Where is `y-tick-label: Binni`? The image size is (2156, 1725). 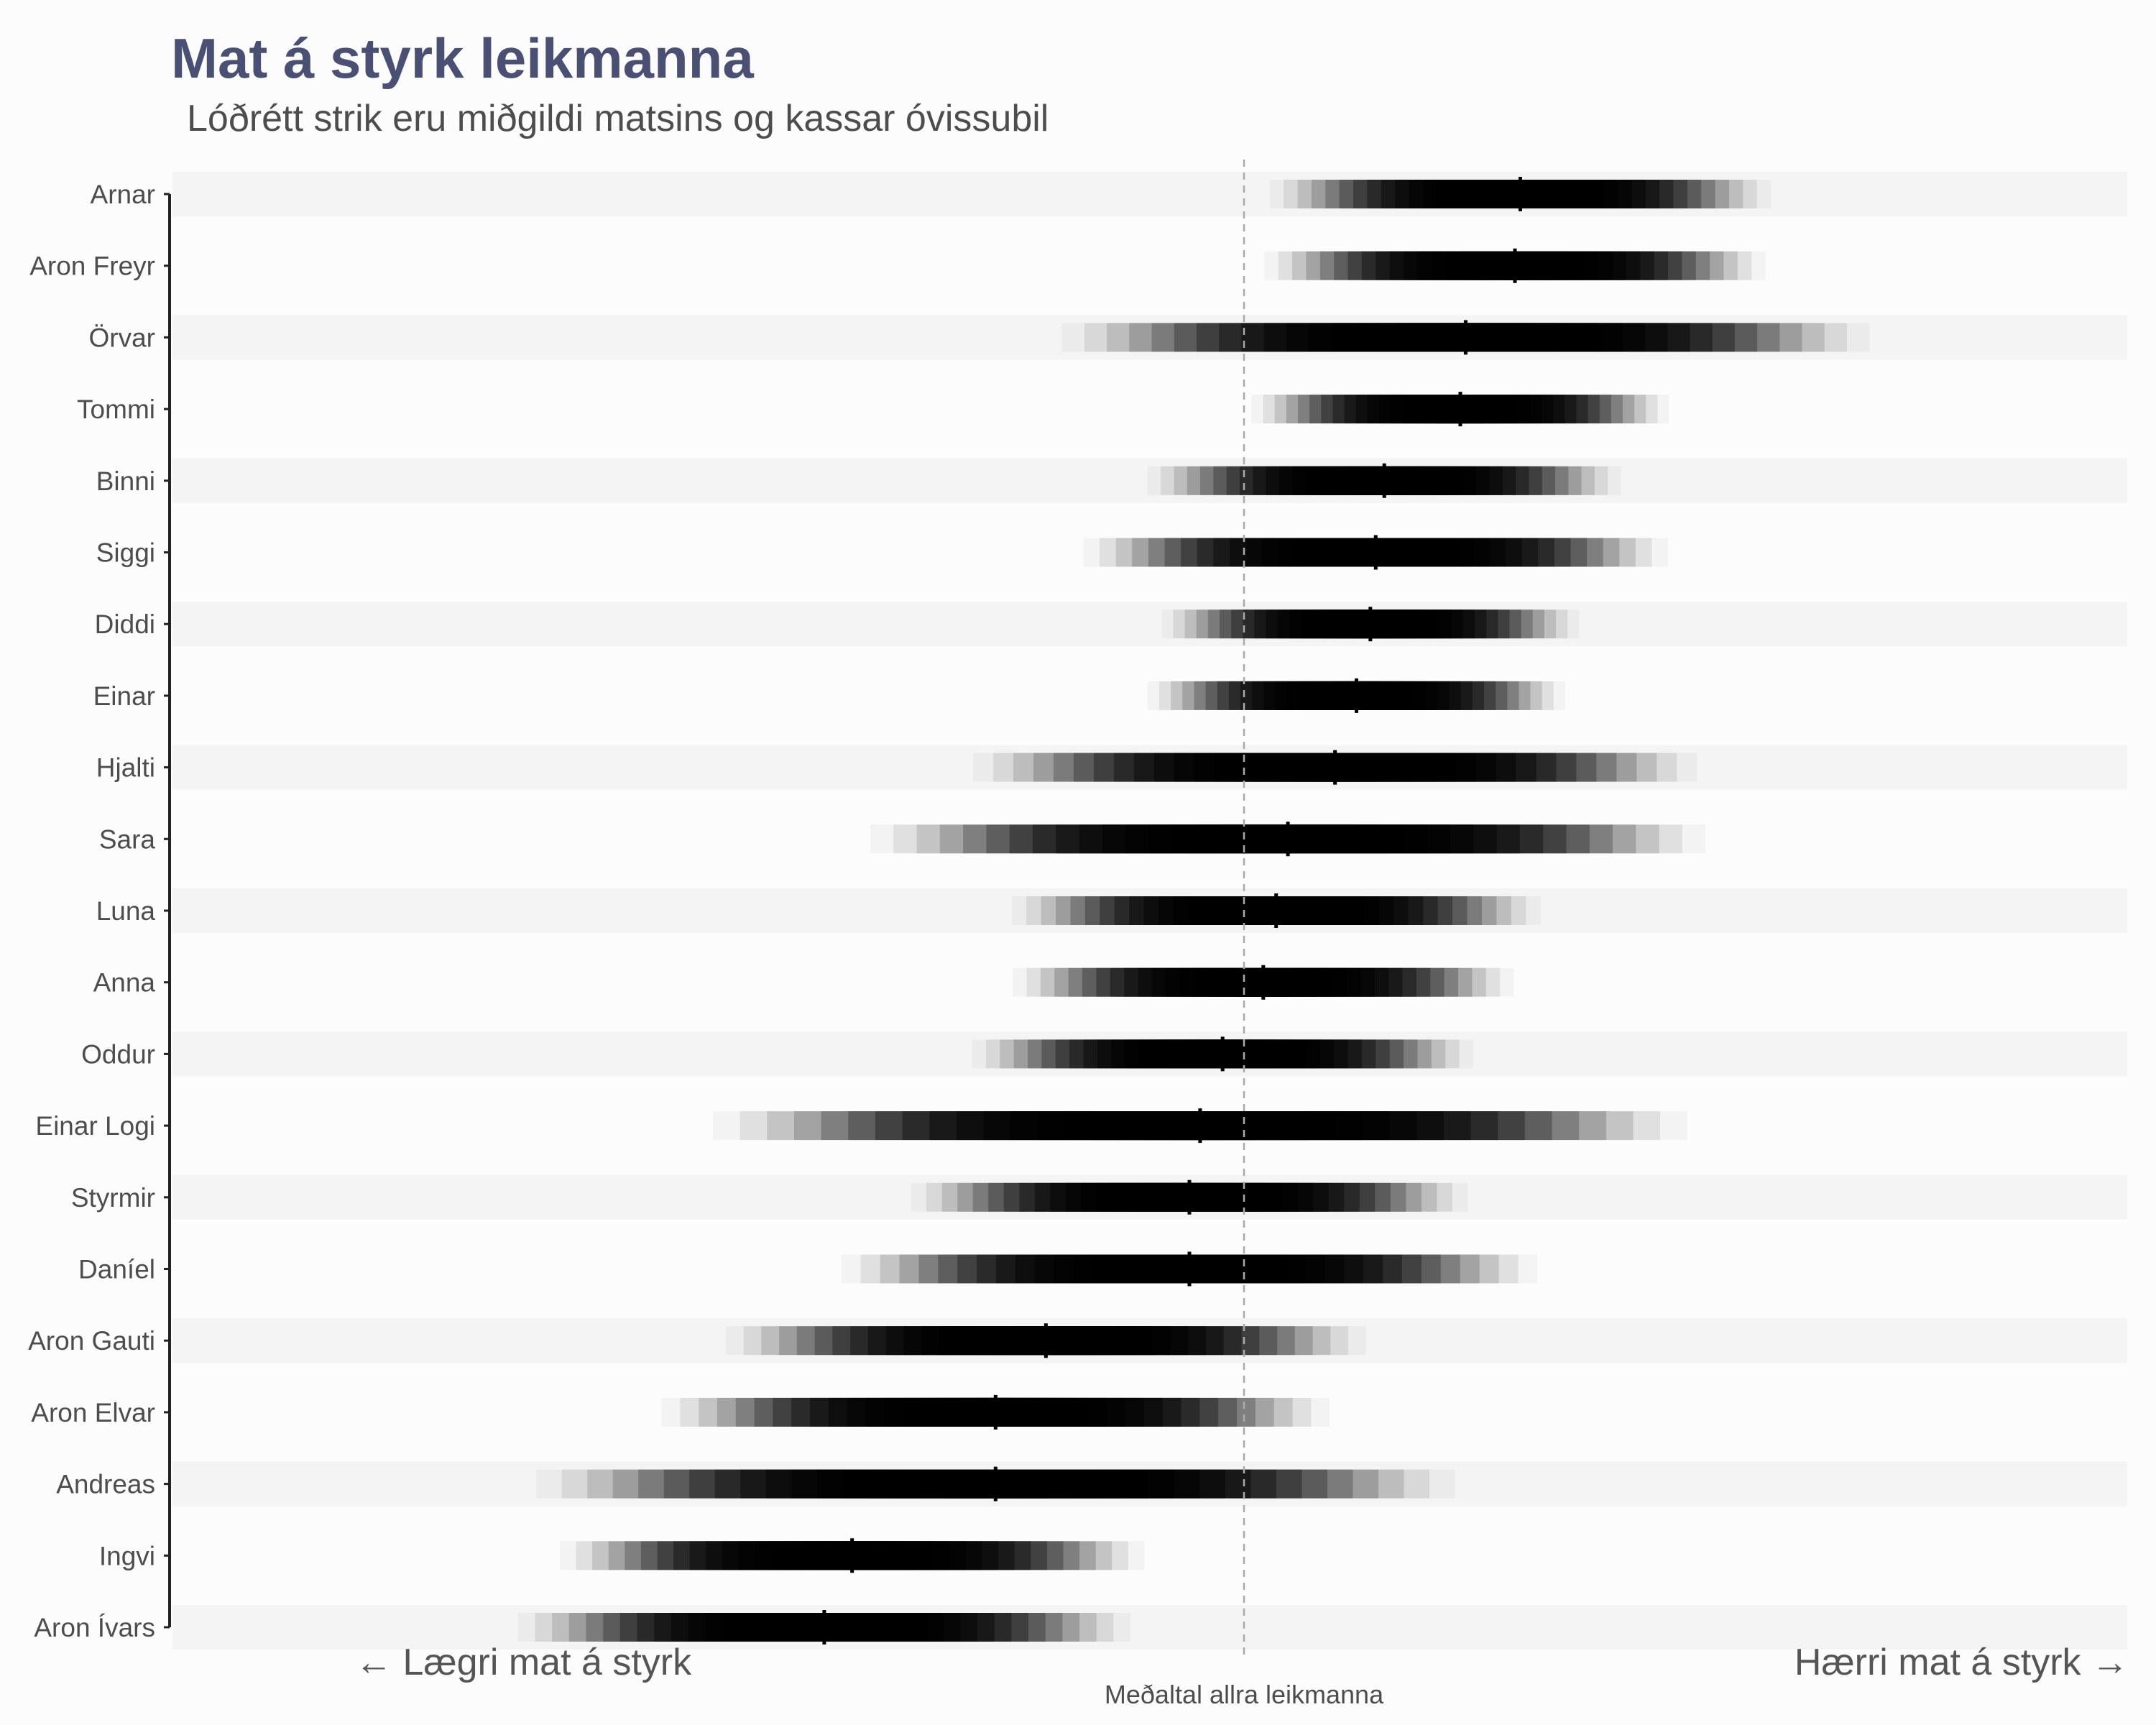
y-tick-label: Binni is located at coordinates (125, 481).